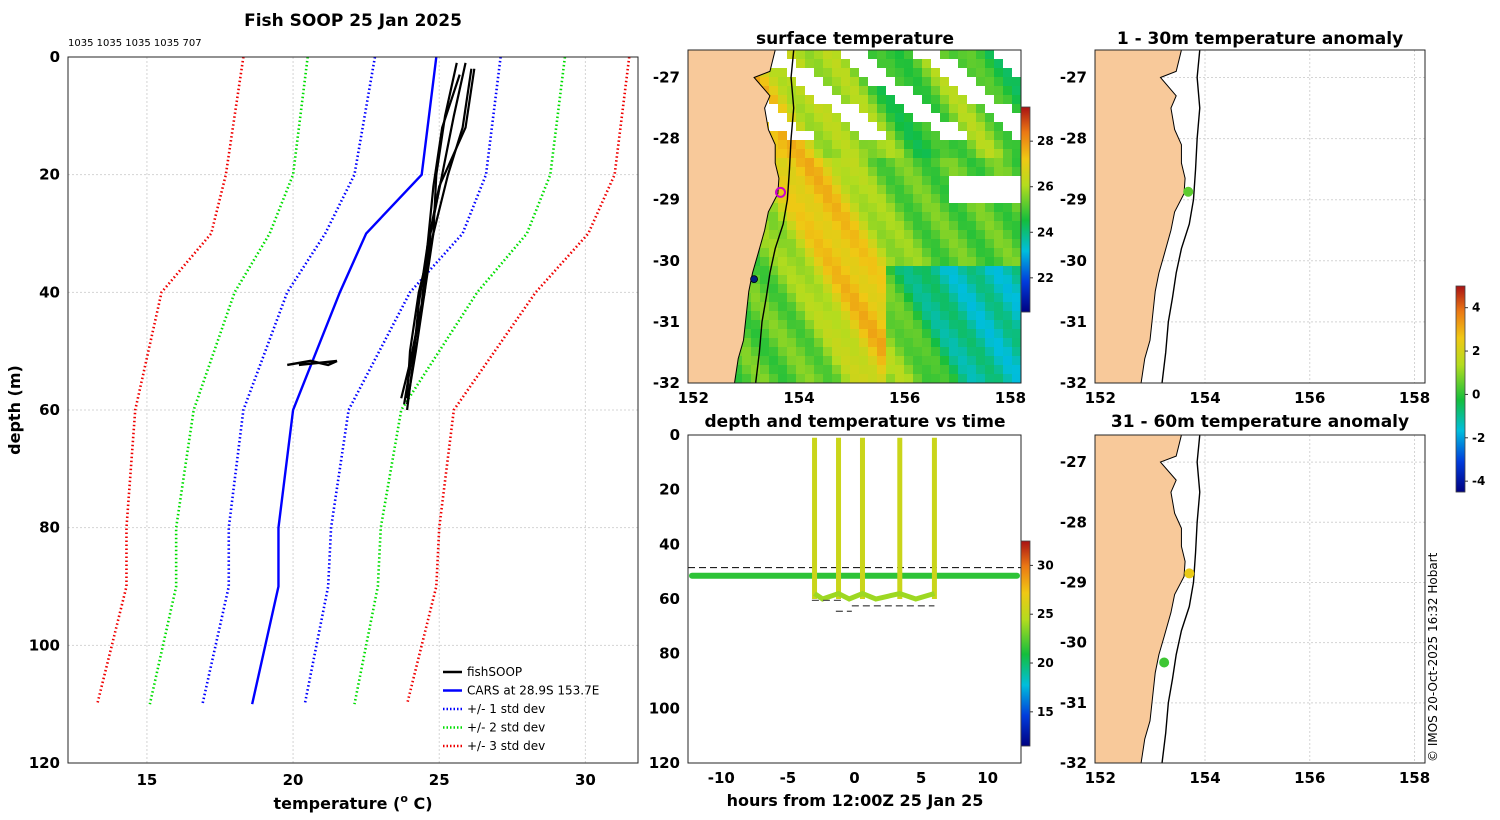 This screenshot has width=1500, height=820. I want to click on y-tick-label: 0, so click(55, 57).